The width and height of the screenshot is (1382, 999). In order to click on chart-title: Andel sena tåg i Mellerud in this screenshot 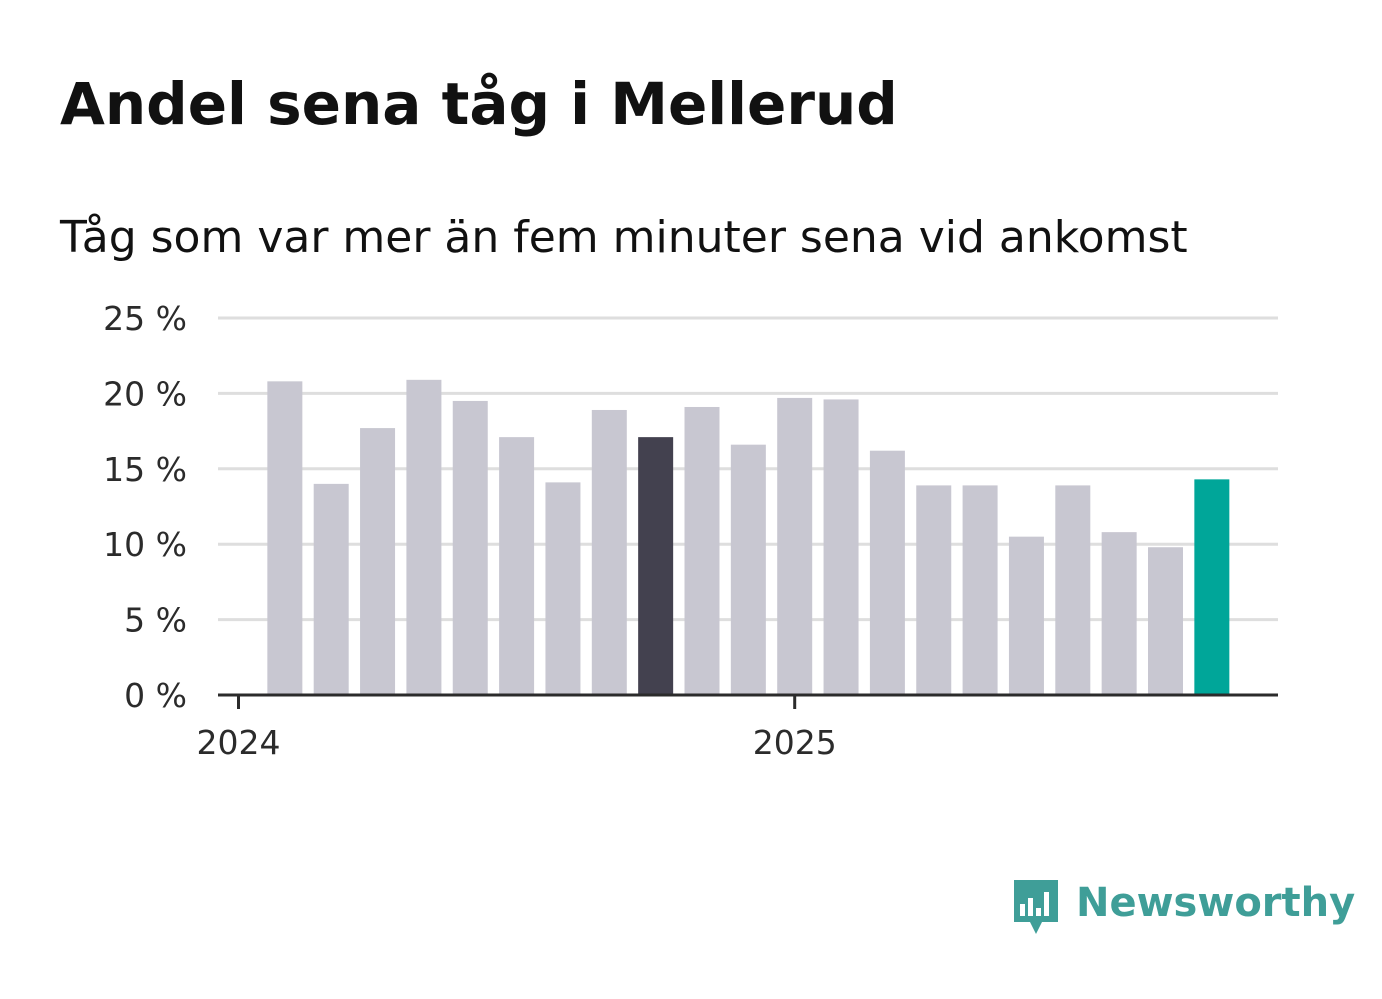, I will do `click(479, 104)`.